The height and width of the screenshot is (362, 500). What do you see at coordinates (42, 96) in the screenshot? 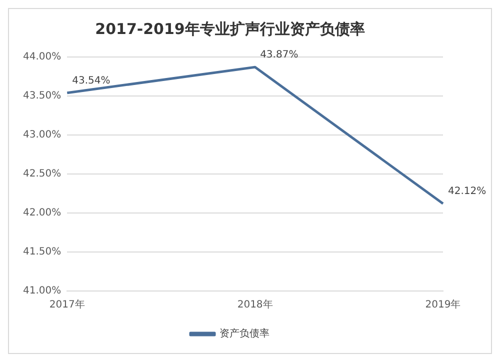
I see `y-tick-label: 43.50%` at bounding box center [42, 96].